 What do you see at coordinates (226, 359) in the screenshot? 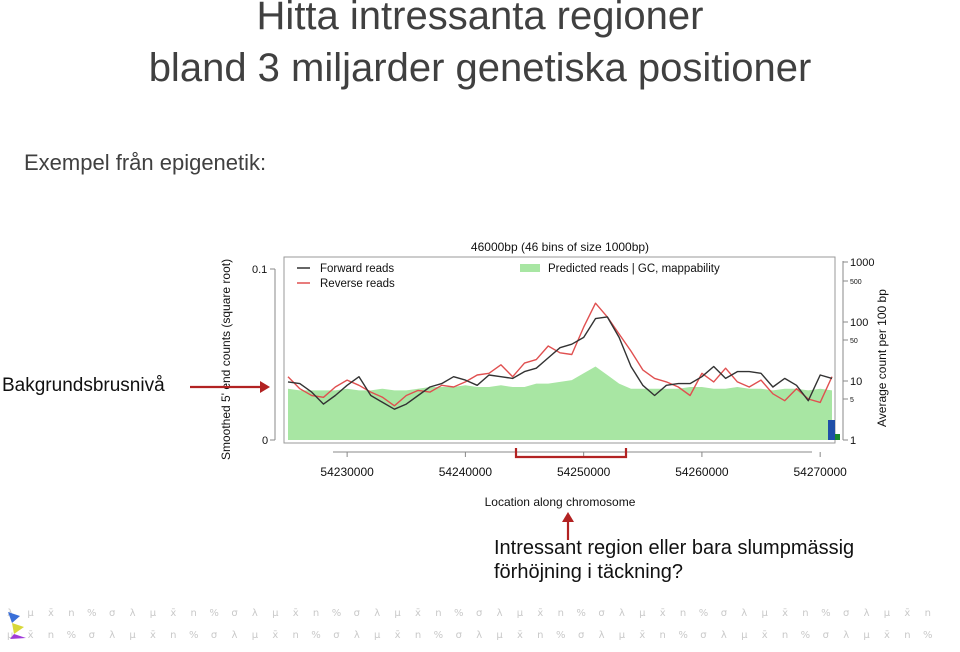
I see `left-axis-label: Smoothed 5' end counts (square root)` at bounding box center [226, 359].